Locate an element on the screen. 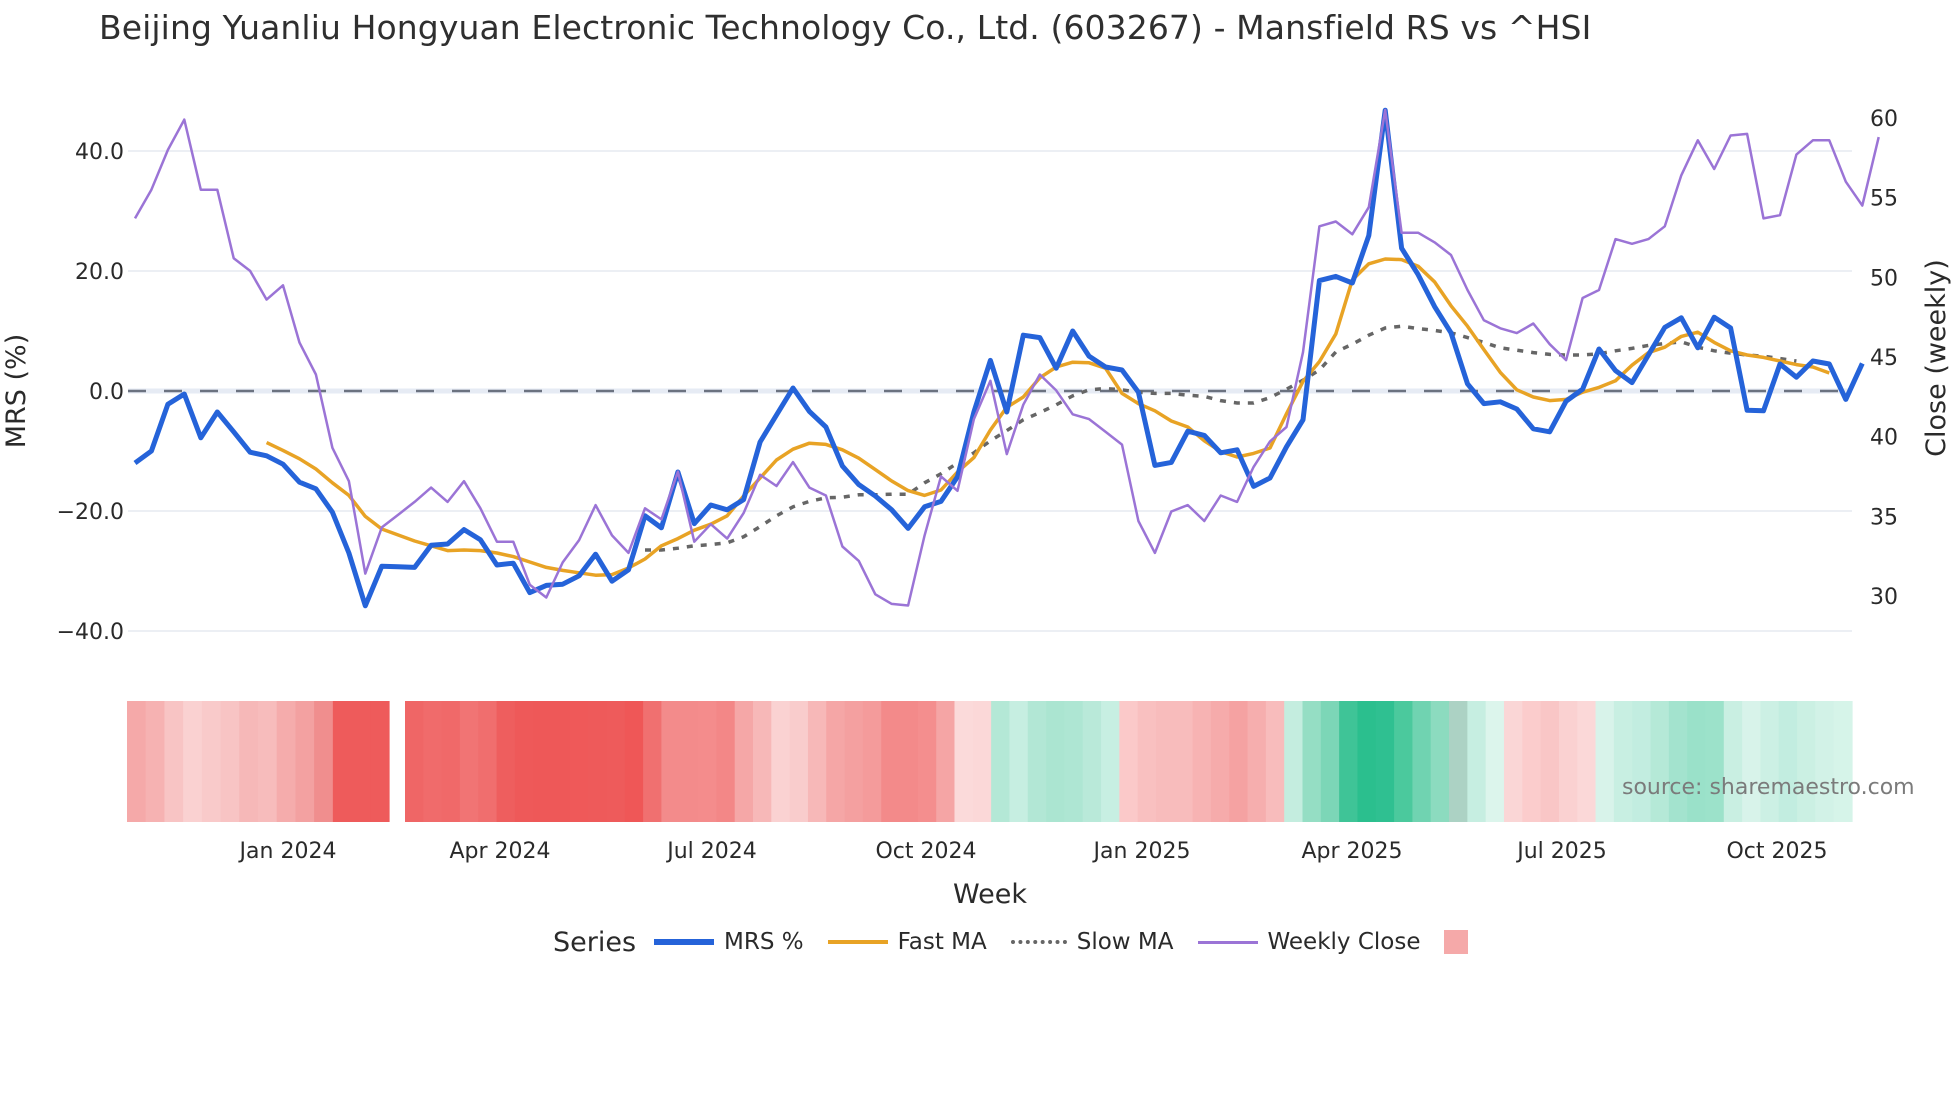 This screenshot has height=1102, width=1960. legend-label: Fast MA is located at coordinates (942, 942).